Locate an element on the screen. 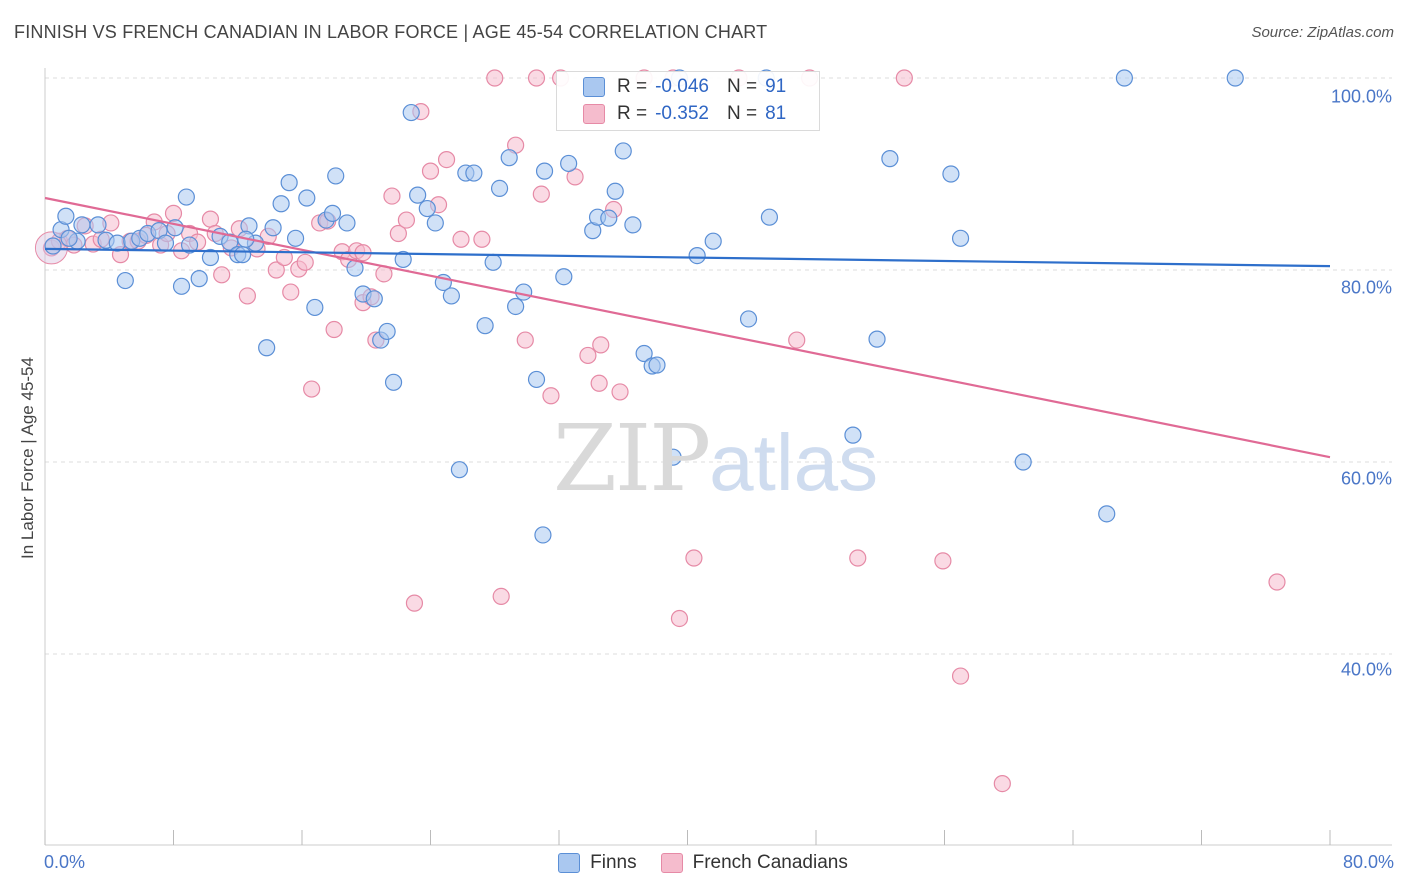  finns-trend-line is located at coordinates (687, 257).